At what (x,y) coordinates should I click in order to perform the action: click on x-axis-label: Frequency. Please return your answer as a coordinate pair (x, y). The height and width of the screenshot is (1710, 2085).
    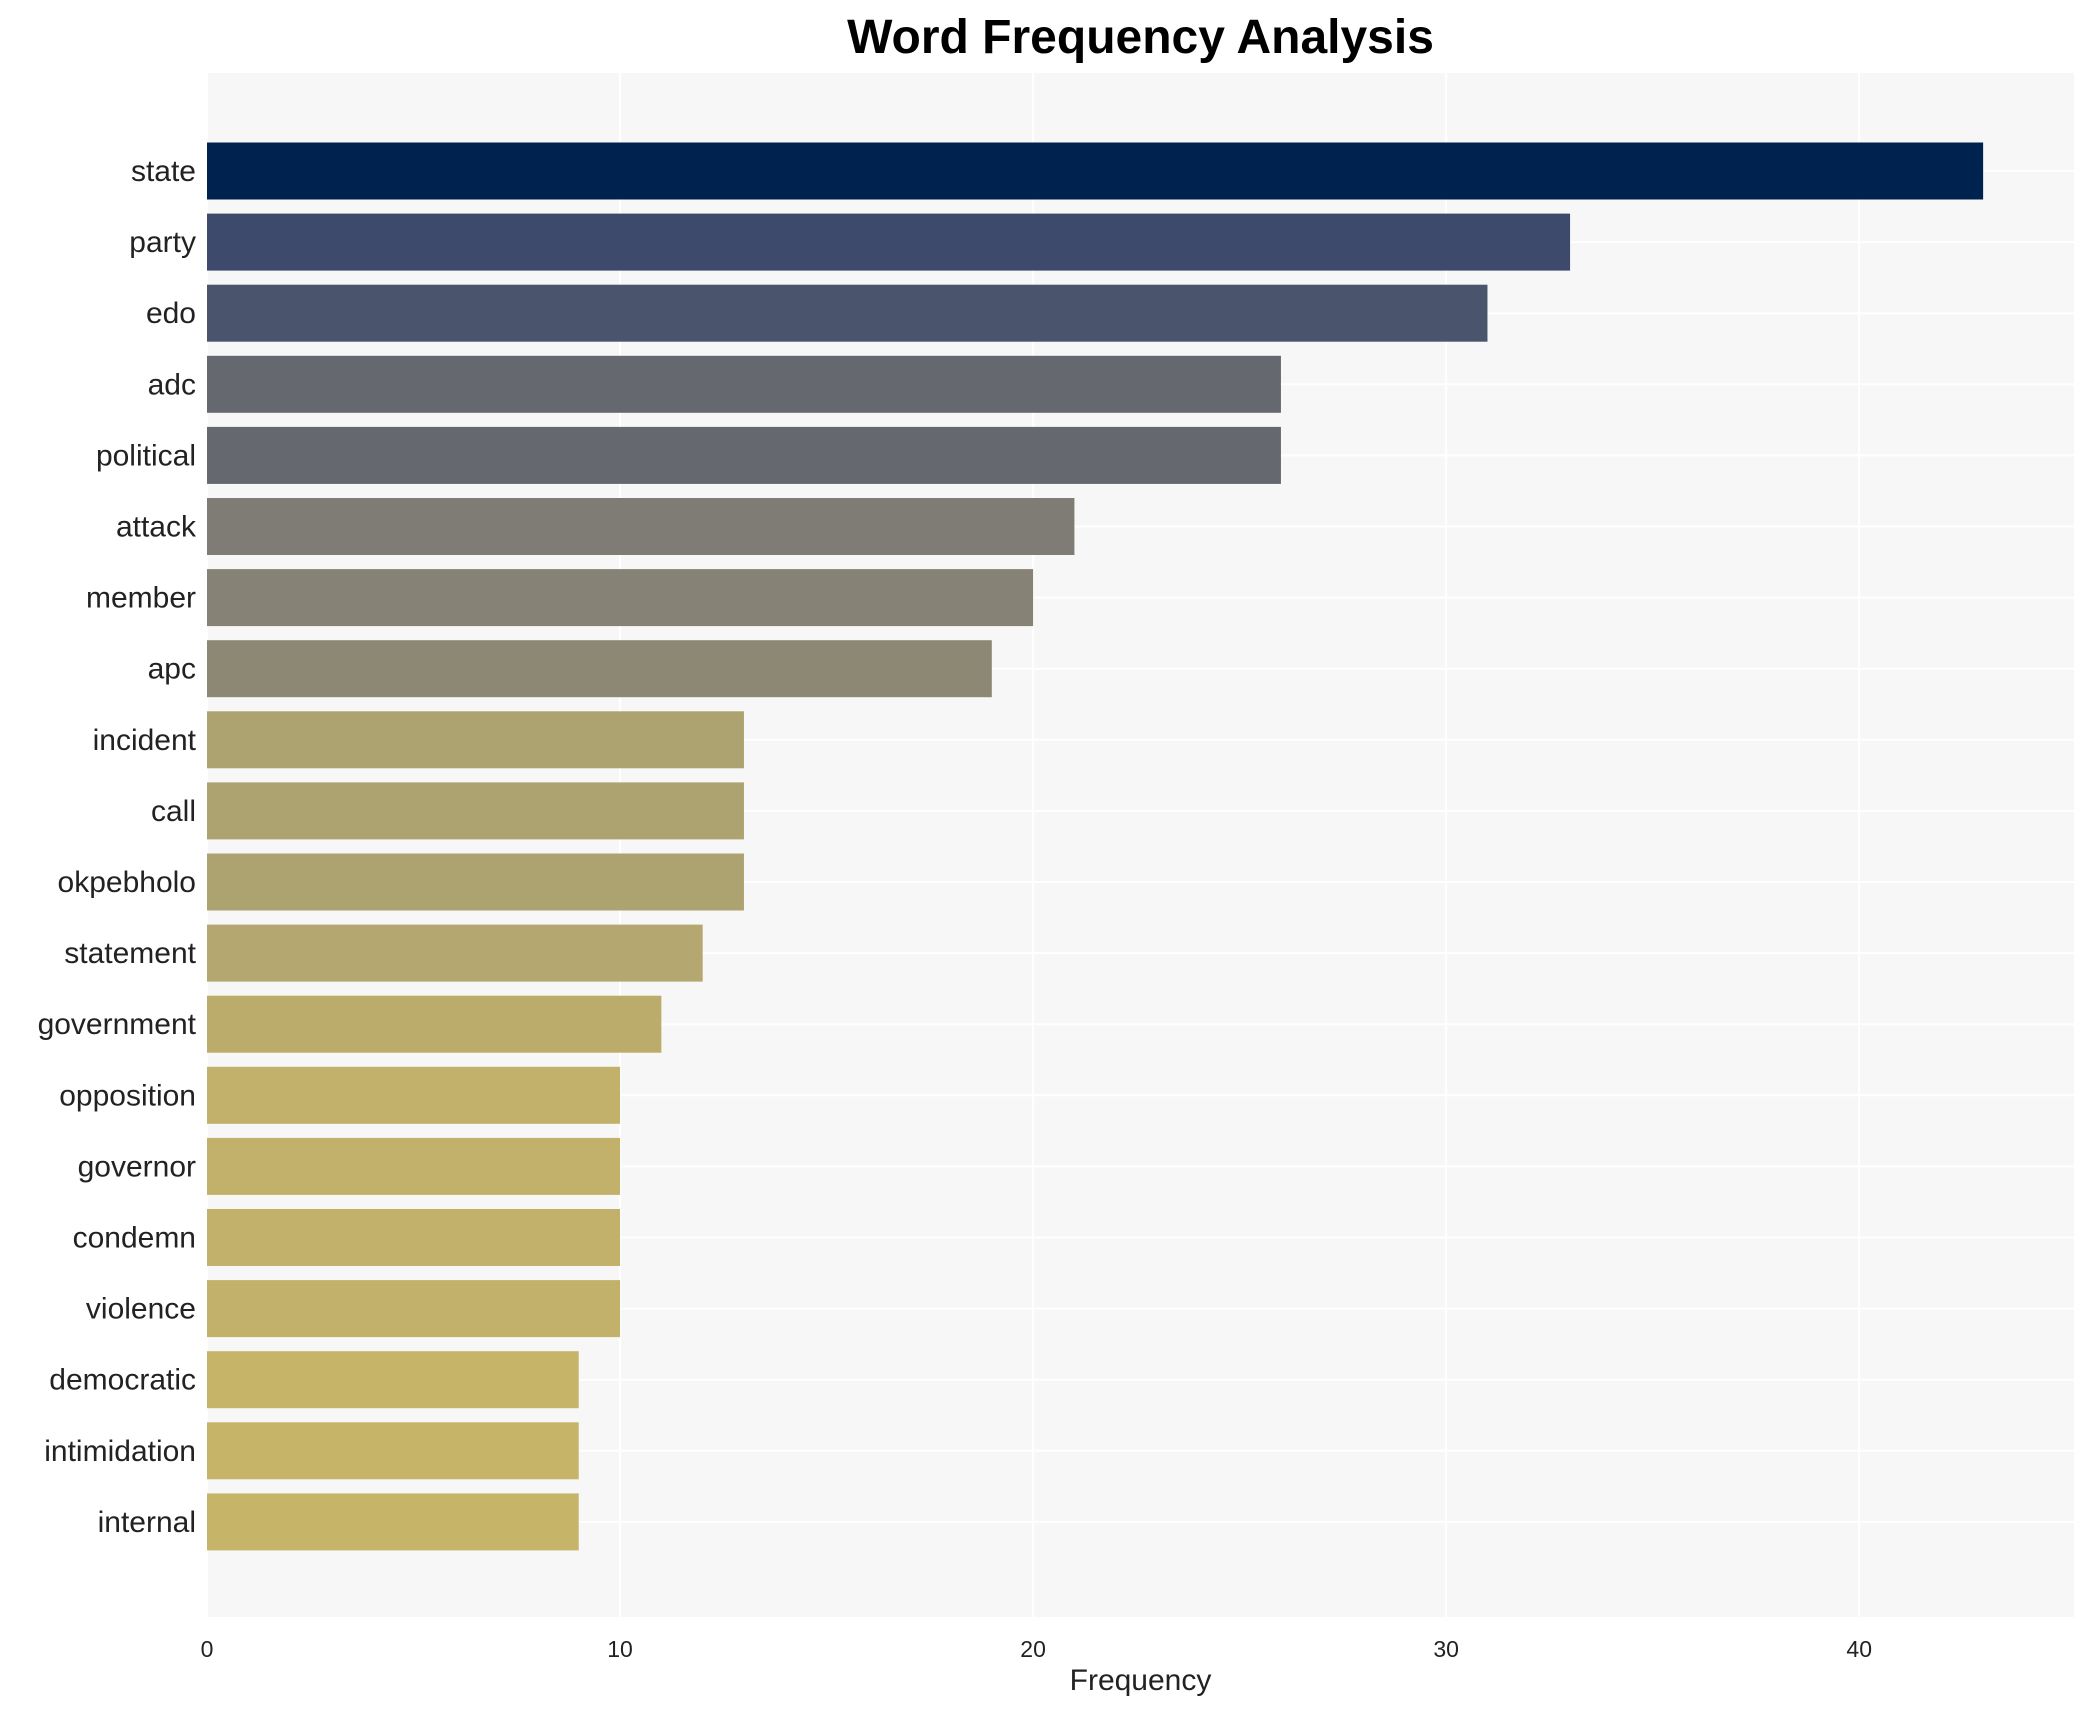
    Looking at the image, I should click on (1141, 1680).